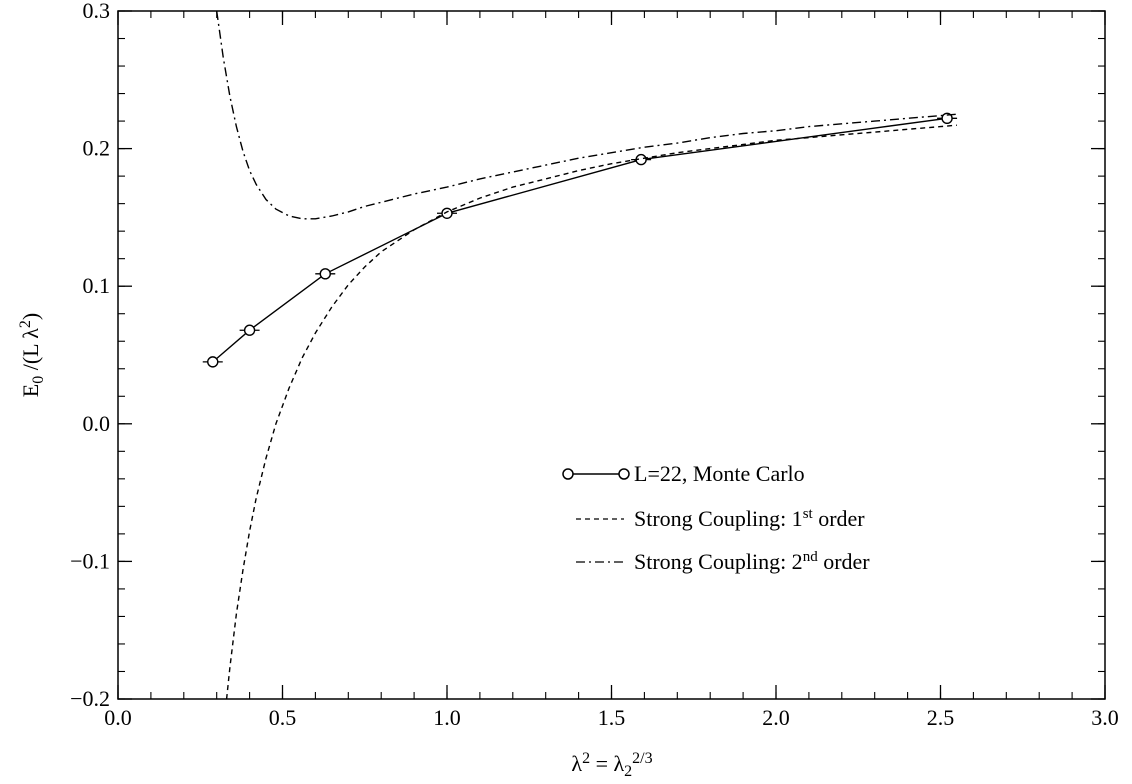 The width and height of the screenshot is (1132, 784). What do you see at coordinates (611, 765) in the screenshot?
I see `x-axis-label: λ2 = λ22/3` at bounding box center [611, 765].